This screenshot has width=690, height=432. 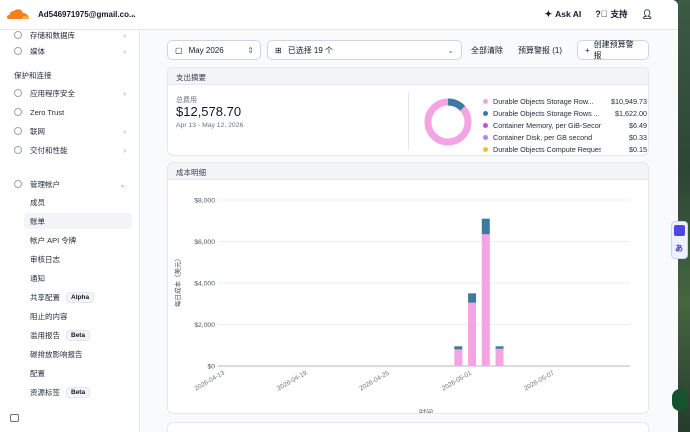 I want to click on delivery-icon, so click(x=18, y=150).